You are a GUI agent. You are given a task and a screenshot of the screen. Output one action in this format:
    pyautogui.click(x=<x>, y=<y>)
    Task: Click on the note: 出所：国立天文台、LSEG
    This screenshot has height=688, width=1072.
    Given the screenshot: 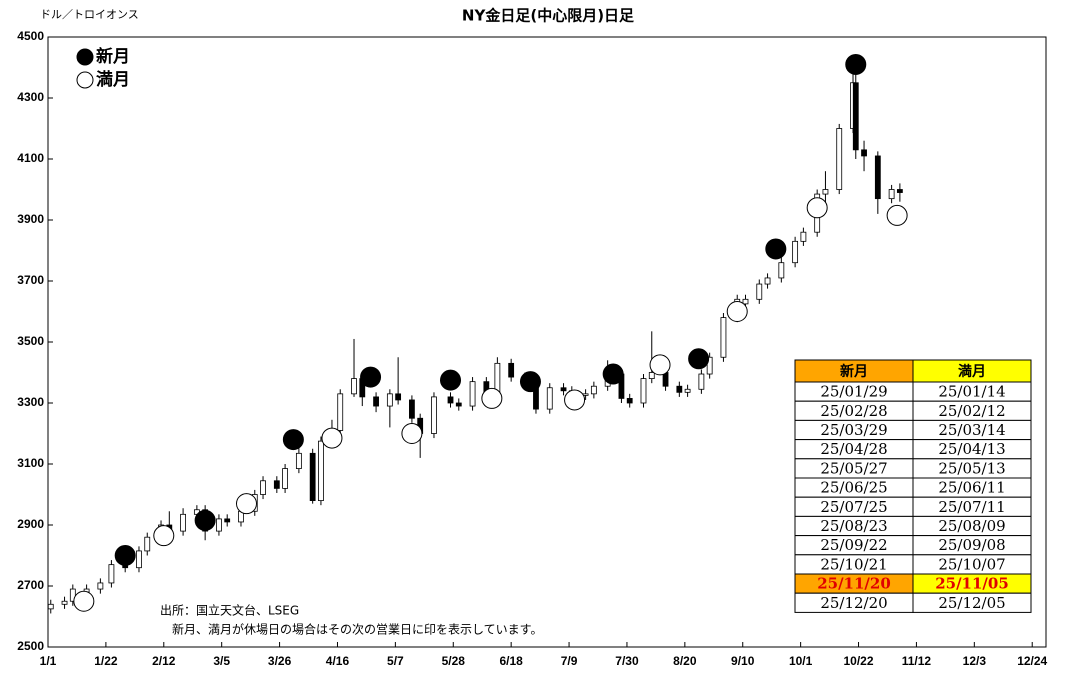 What is the action you would take?
    pyautogui.click(x=229, y=610)
    